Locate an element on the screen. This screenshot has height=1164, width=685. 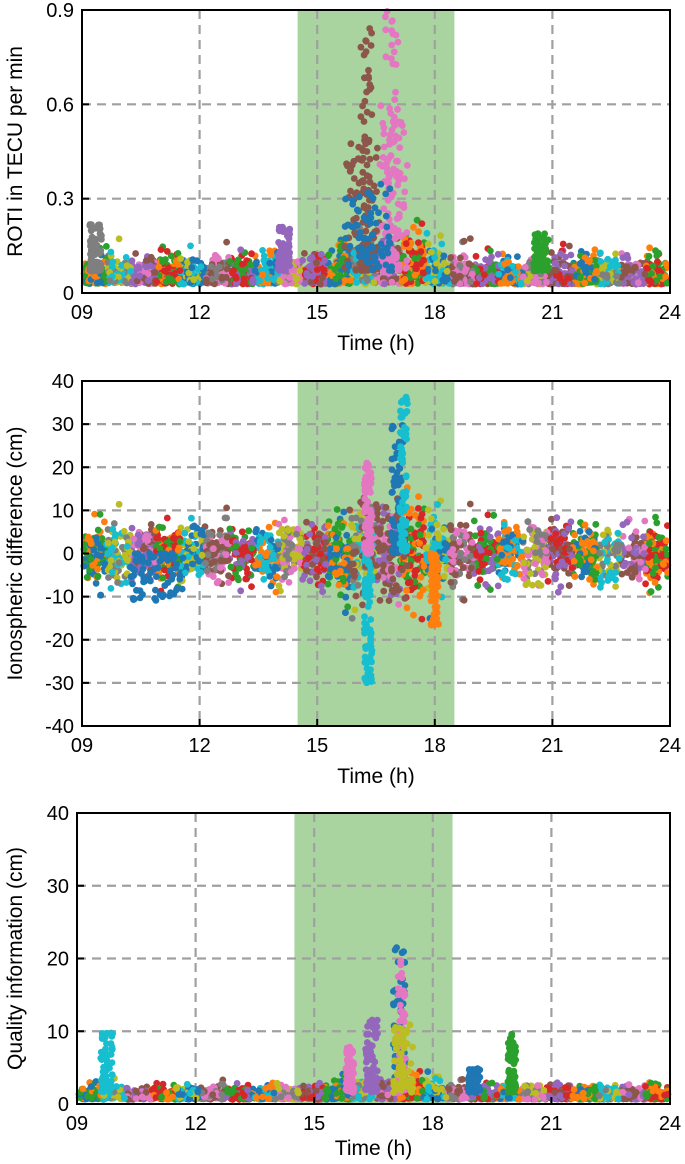
x-tick-label: 24 is located at coordinates (670, 313).